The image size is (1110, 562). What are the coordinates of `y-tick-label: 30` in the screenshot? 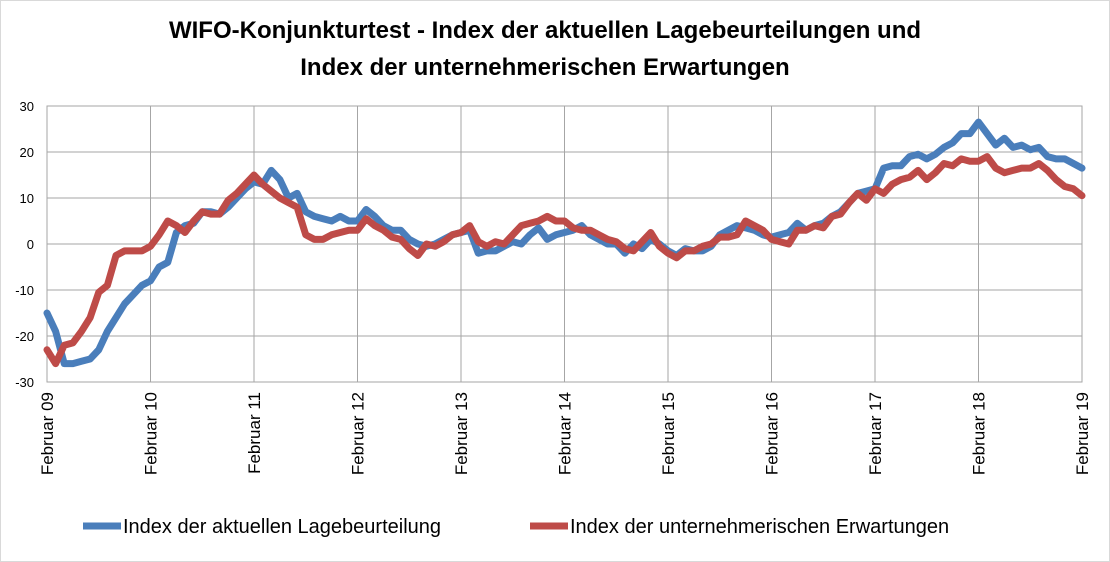 It's located at (27, 106).